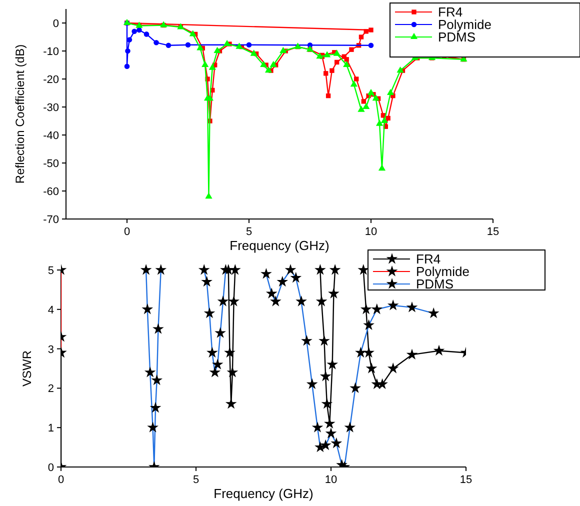 This screenshot has height=506, width=580. I want to click on y-tick-label: -50, so click(51, 164).